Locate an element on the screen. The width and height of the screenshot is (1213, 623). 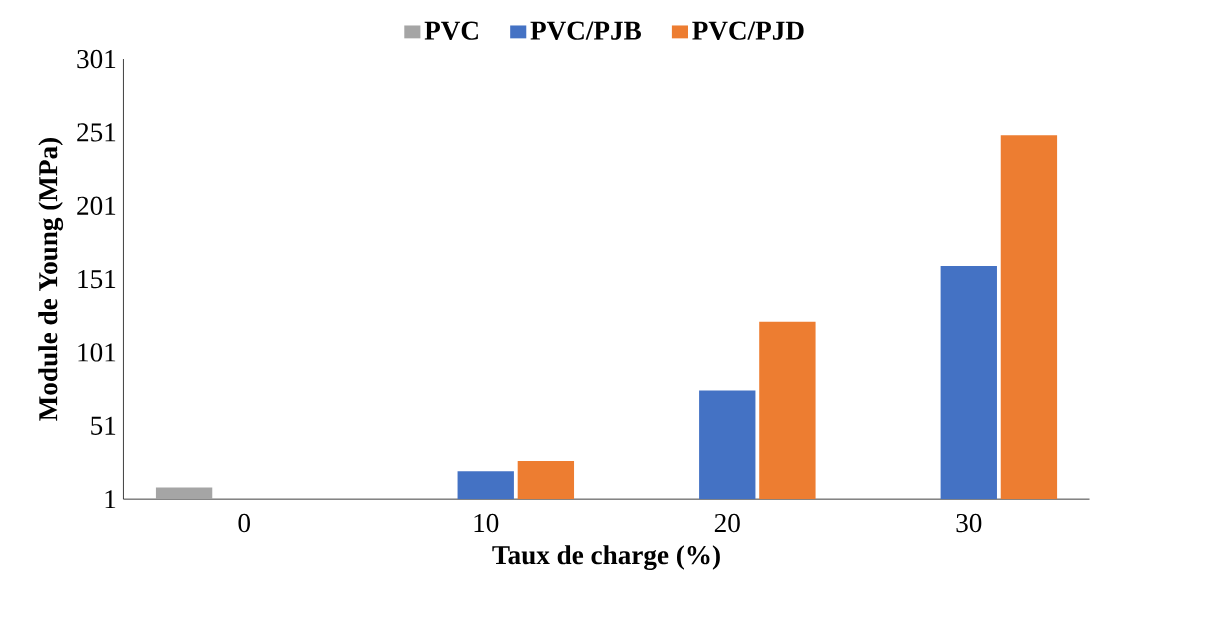
y-tick-label: 251 is located at coordinates (96, 132).